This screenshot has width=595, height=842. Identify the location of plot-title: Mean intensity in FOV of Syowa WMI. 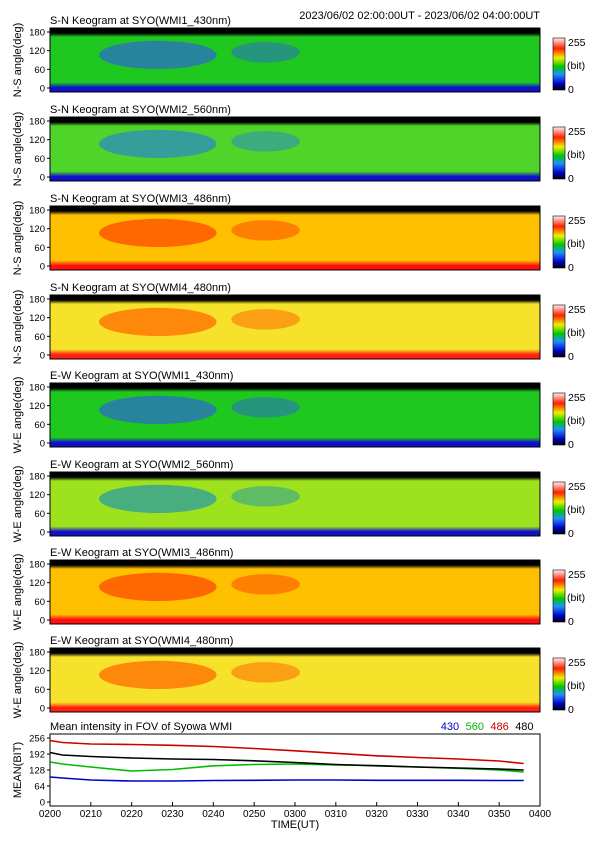
(141, 727).